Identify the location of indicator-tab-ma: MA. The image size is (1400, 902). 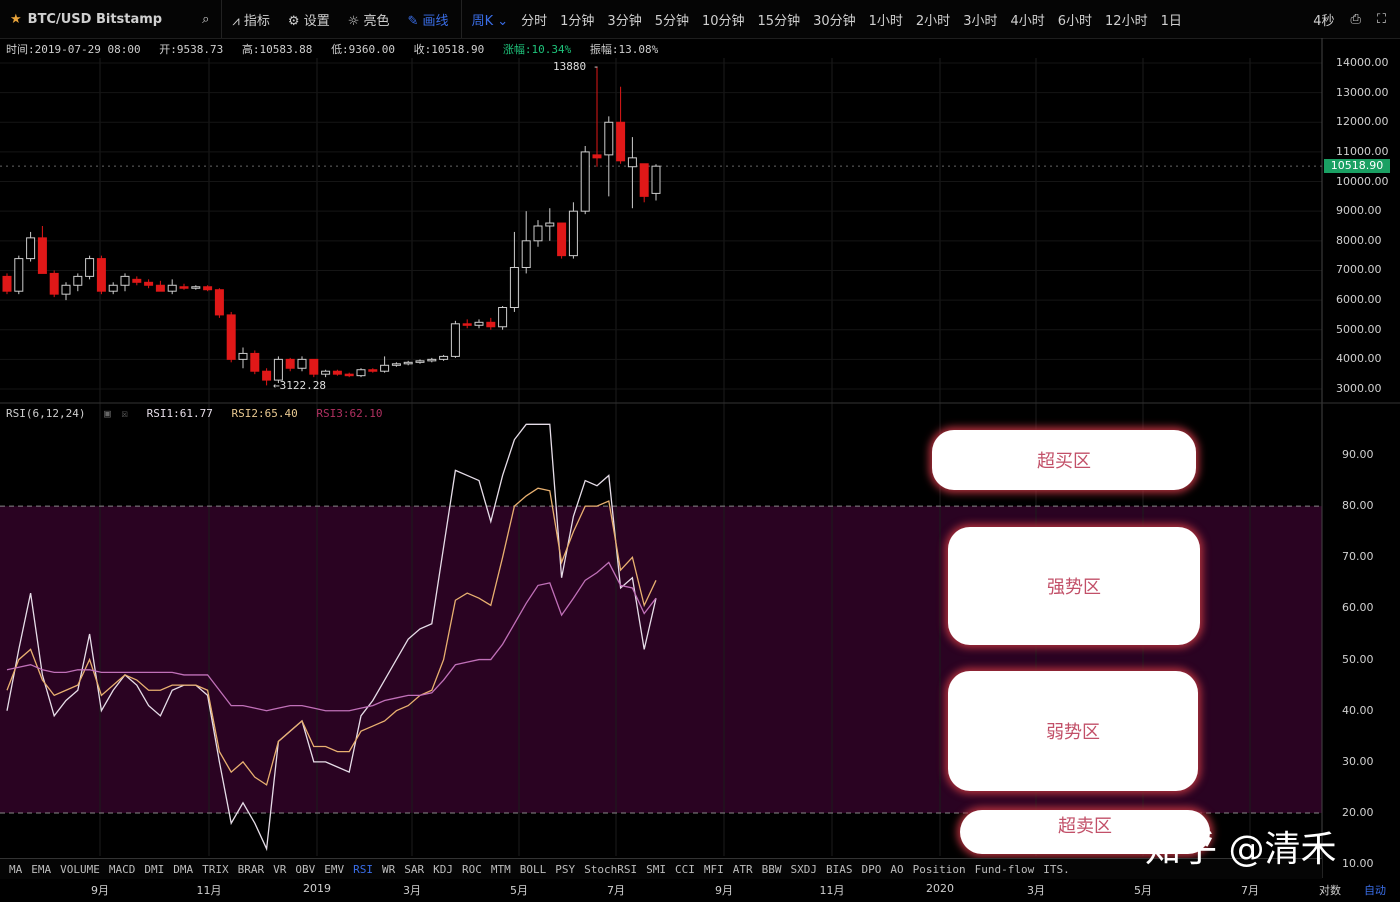
(16, 869).